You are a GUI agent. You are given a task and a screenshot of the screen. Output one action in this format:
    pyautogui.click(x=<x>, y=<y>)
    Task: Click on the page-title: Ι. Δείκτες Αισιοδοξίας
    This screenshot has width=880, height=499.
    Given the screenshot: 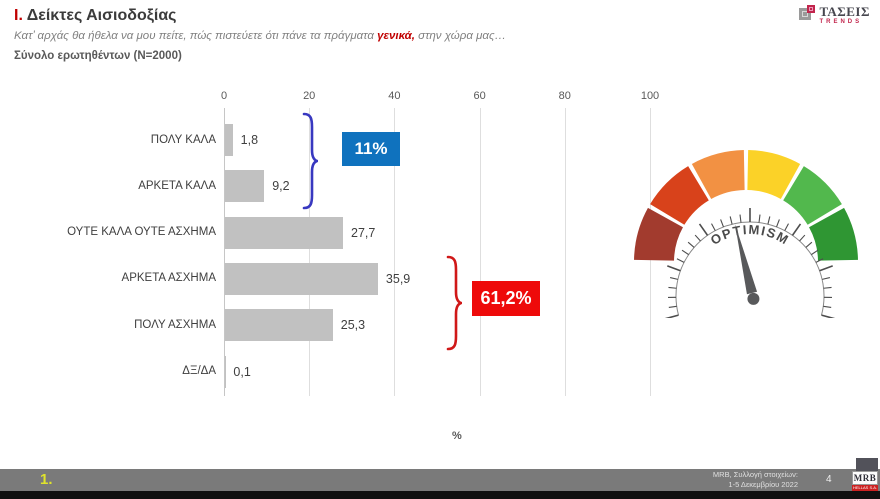 What is the action you would take?
    pyautogui.click(x=95, y=16)
    